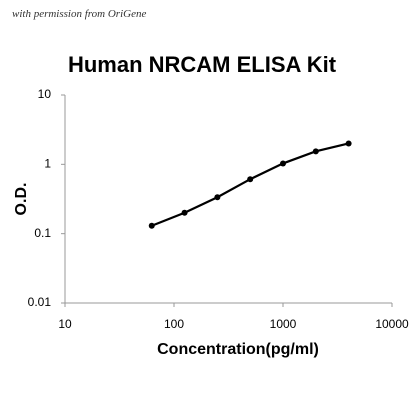 The width and height of the screenshot is (420, 420). I want to click on chart-title: Human NRCAM ELISA Kit, so click(202, 64).